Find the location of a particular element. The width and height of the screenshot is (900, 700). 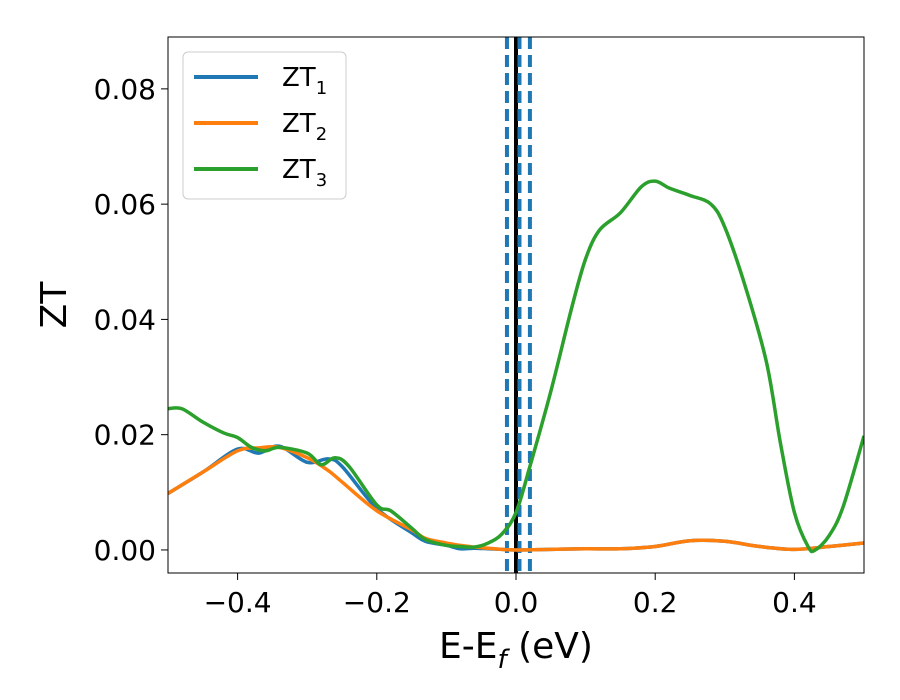

y-axis-label: ZT is located at coordinates (54, 305).